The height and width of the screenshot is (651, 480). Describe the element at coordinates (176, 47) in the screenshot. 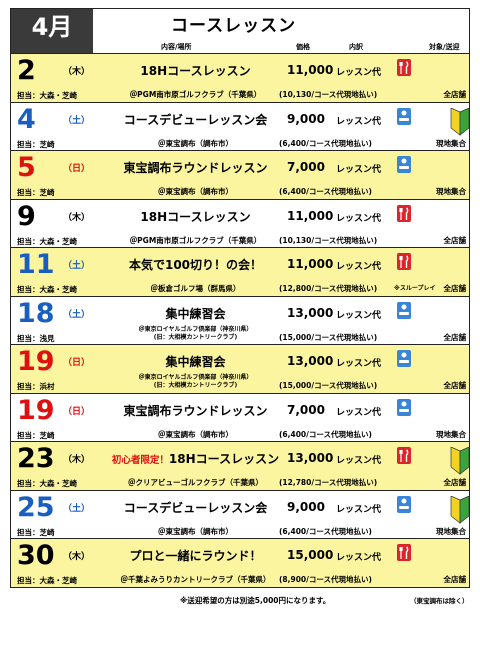

I see `col-content: 内容/場所` at that location.